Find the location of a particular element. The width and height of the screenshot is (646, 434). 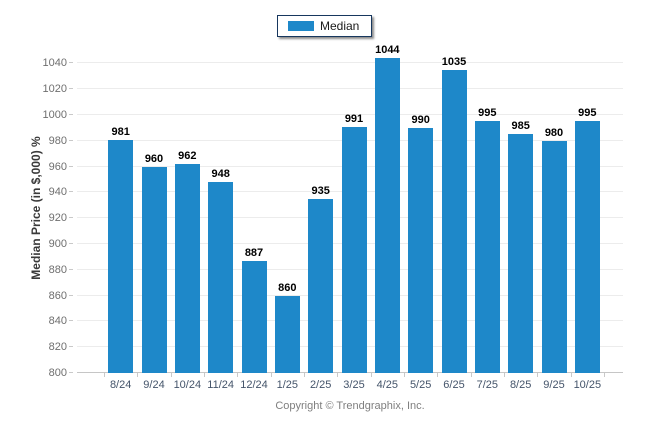

x-tick-label: 10/24 is located at coordinates (187, 385).